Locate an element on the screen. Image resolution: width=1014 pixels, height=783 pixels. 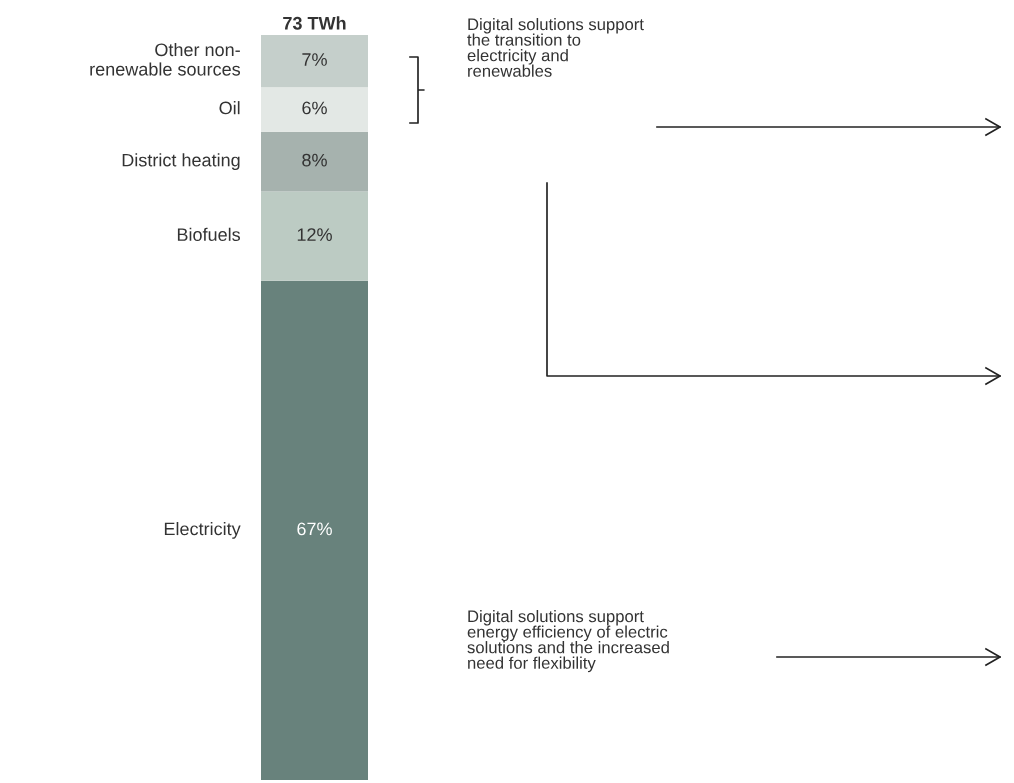
chart-title: 73 TWh is located at coordinates (314, 23).